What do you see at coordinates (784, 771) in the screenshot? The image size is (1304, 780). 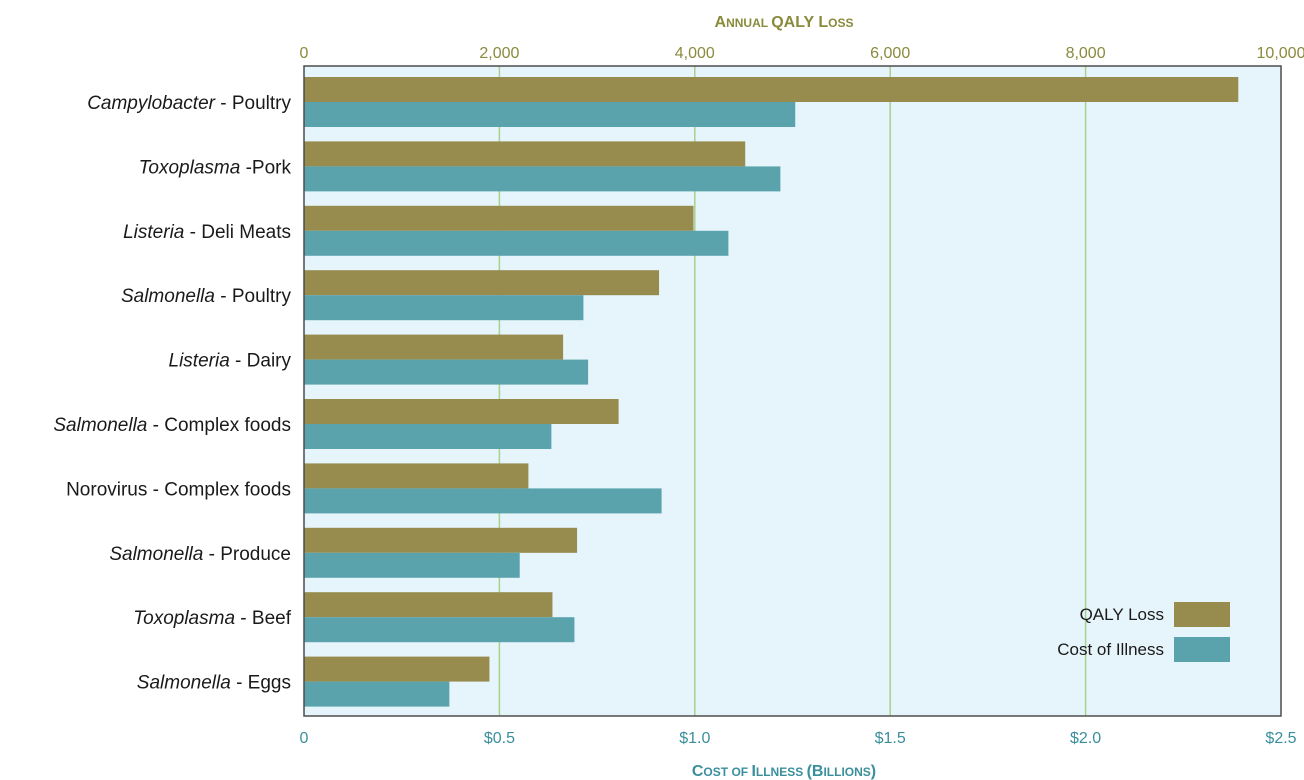 I see `bottom-axis-title: COST OF ILLNESS (BILLIONS)` at bounding box center [784, 771].